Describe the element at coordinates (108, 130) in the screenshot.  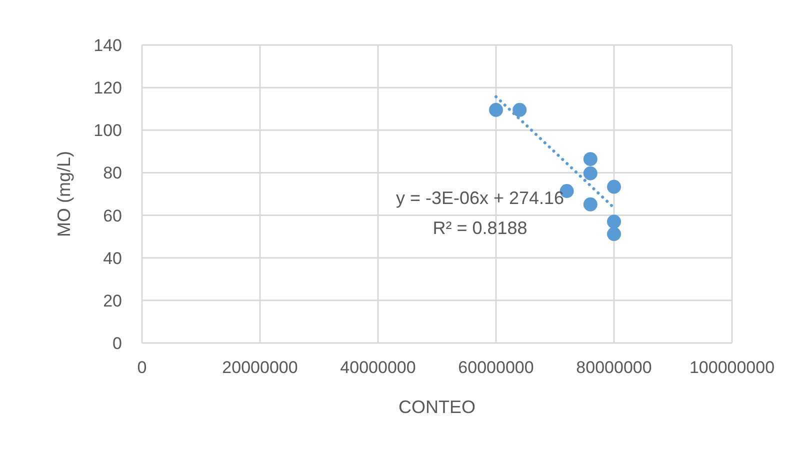
I see `y-tick-label: 100` at that location.